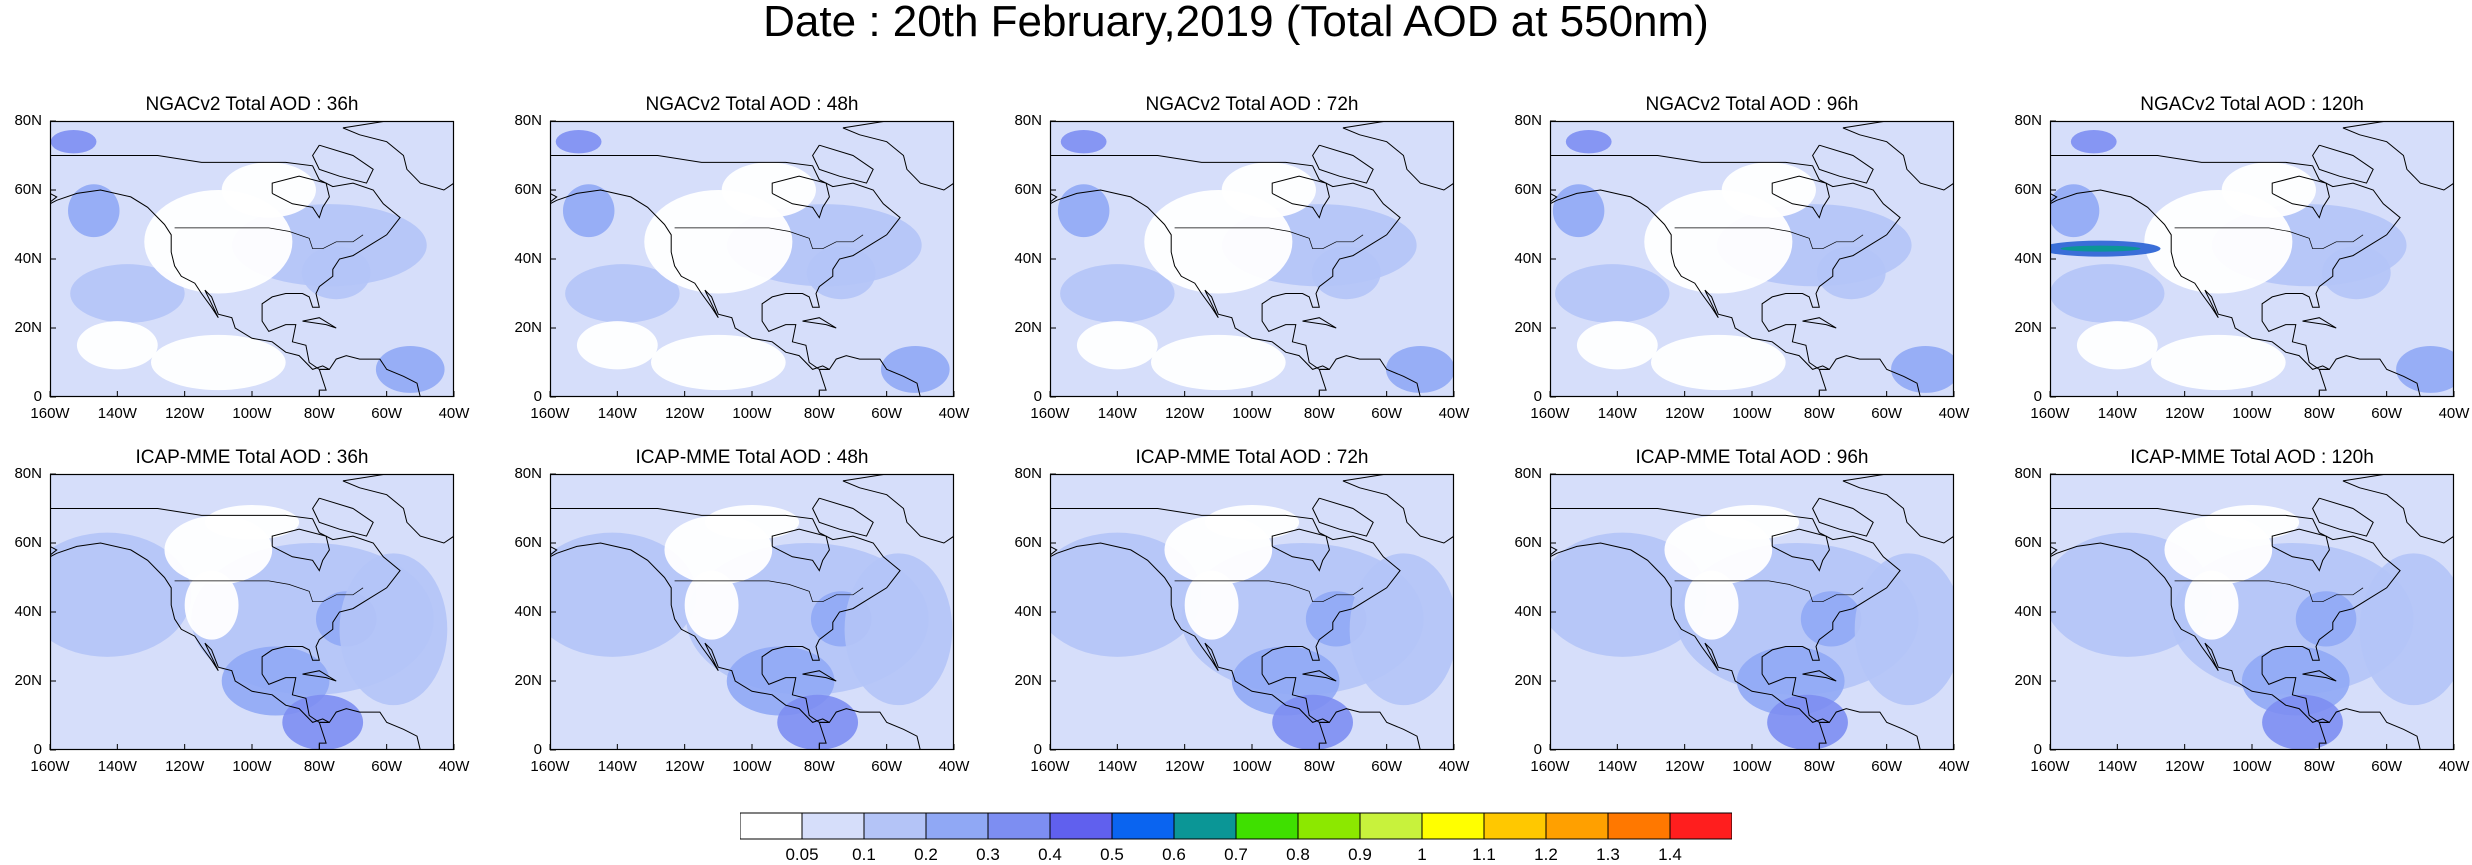 The width and height of the screenshot is (2472, 865). I want to click on colorbar-label: 0.2, so click(926, 854).